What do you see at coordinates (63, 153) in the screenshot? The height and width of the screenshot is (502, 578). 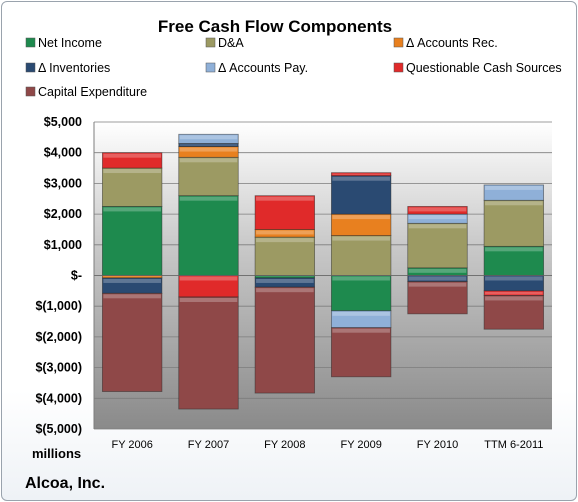 I see `y-tick-label: $4,000` at bounding box center [63, 153].